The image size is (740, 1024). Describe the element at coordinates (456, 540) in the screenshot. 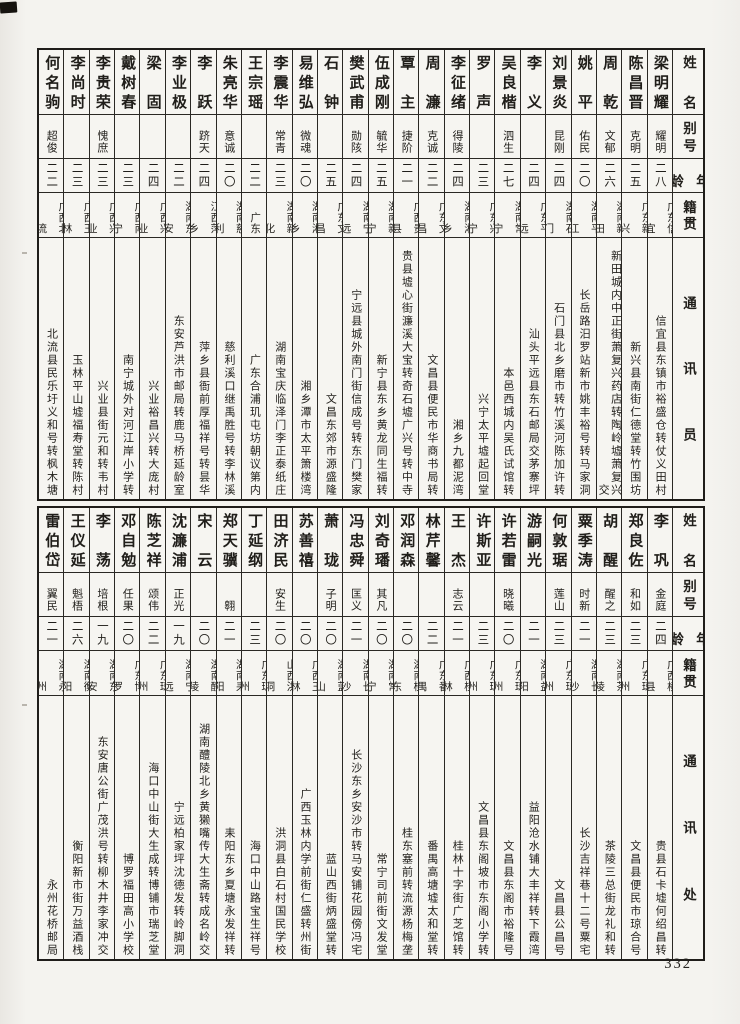

I see `person-name: 王杰` at that location.